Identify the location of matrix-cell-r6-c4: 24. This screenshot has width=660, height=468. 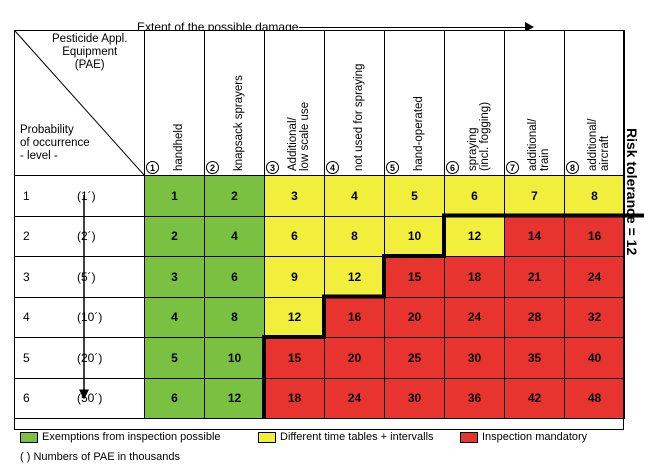
(354, 398).